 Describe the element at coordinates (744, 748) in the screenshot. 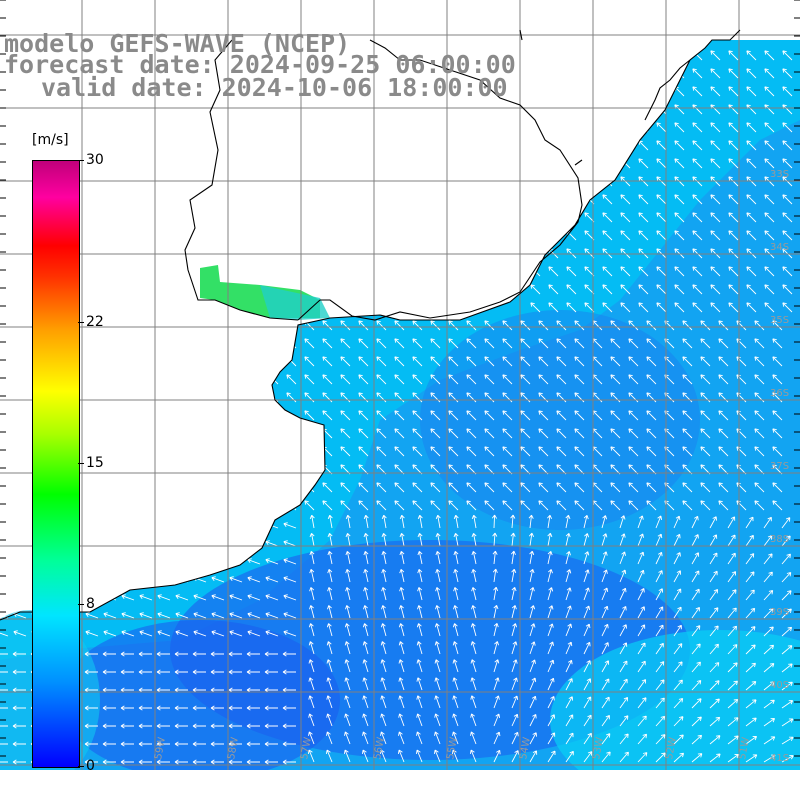

I see `longitude-label: 51W` at that location.